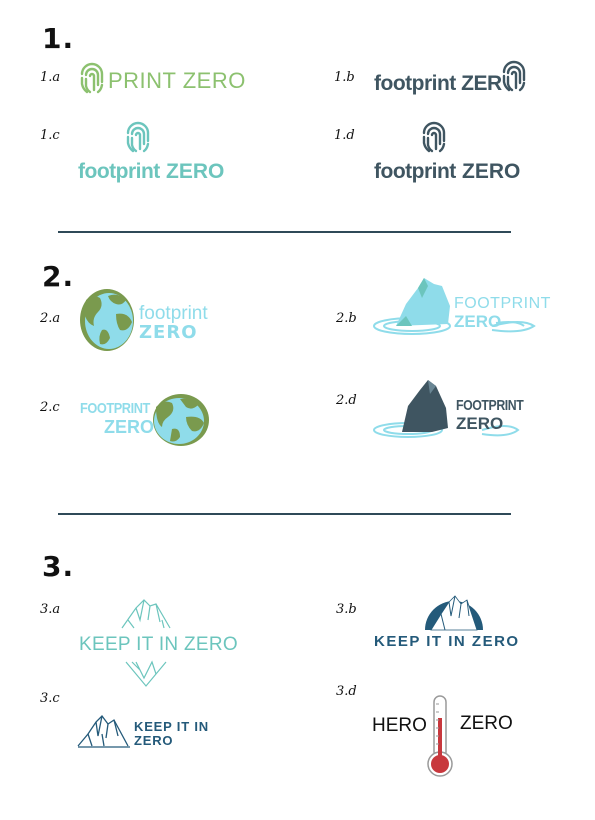  I want to click on logo-2b-line2: ZERO, so click(478, 321).